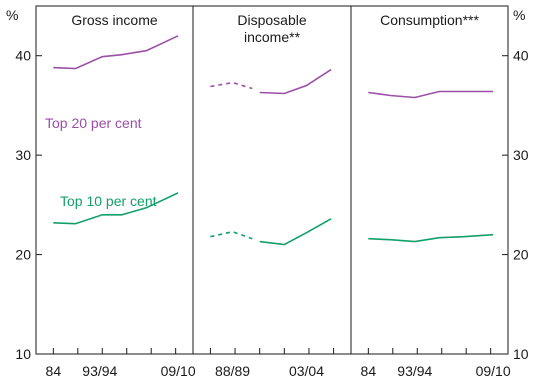  What do you see at coordinates (521, 255) in the screenshot?
I see `y-tick-label-right: 20` at bounding box center [521, 255].